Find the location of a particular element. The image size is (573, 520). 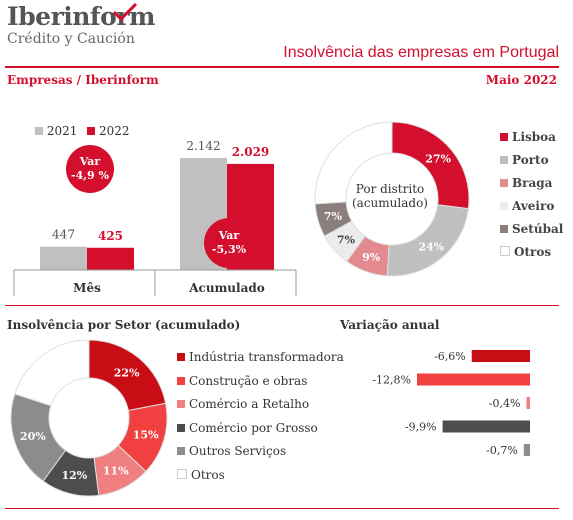

district-slice-label: 24% is located at coordinates (431, 246).